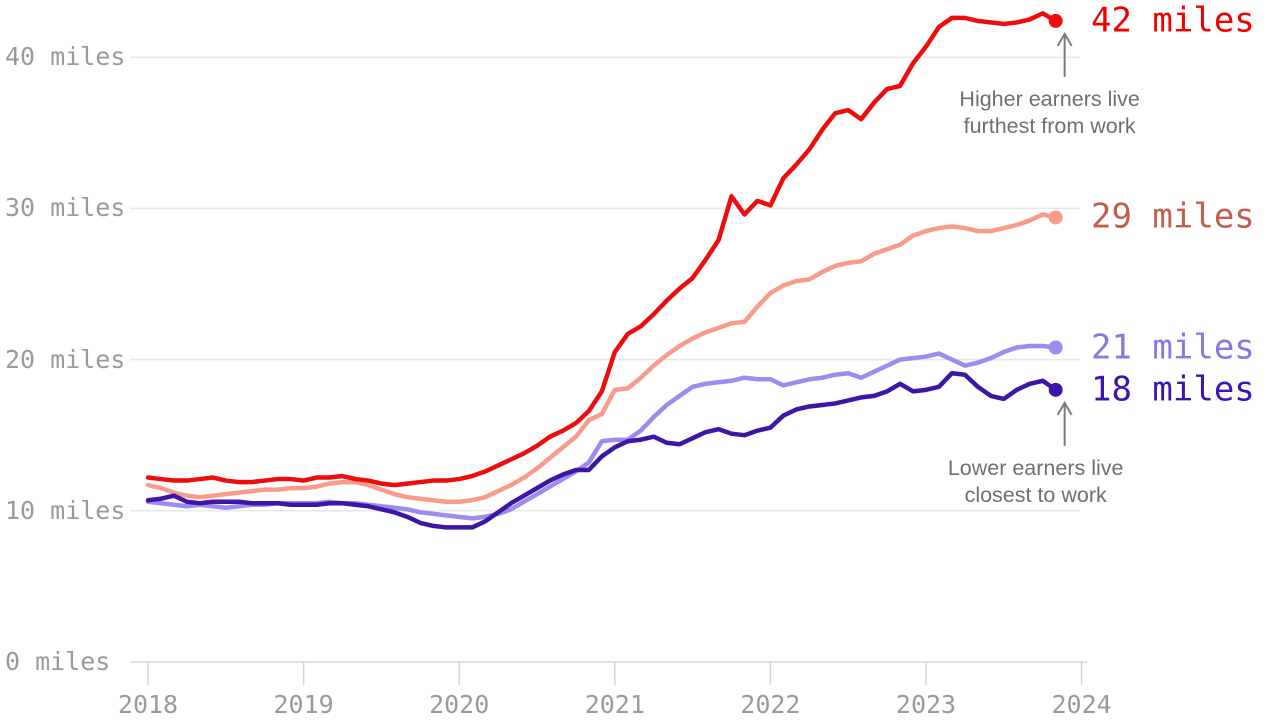  What do you see at coordinates (65, 510) in the screenshot?
I see `y-axis-label-10: 10 miles` at bounding box center [65, 510].